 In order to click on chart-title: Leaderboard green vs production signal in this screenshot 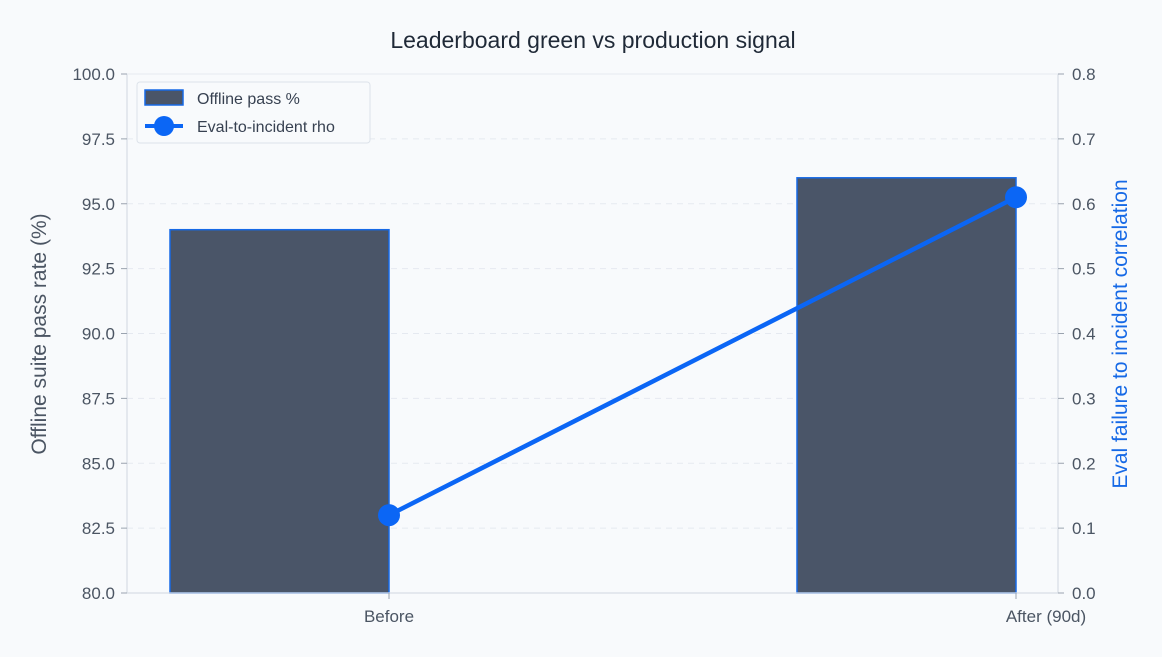, I will do `click(592, 40)`.